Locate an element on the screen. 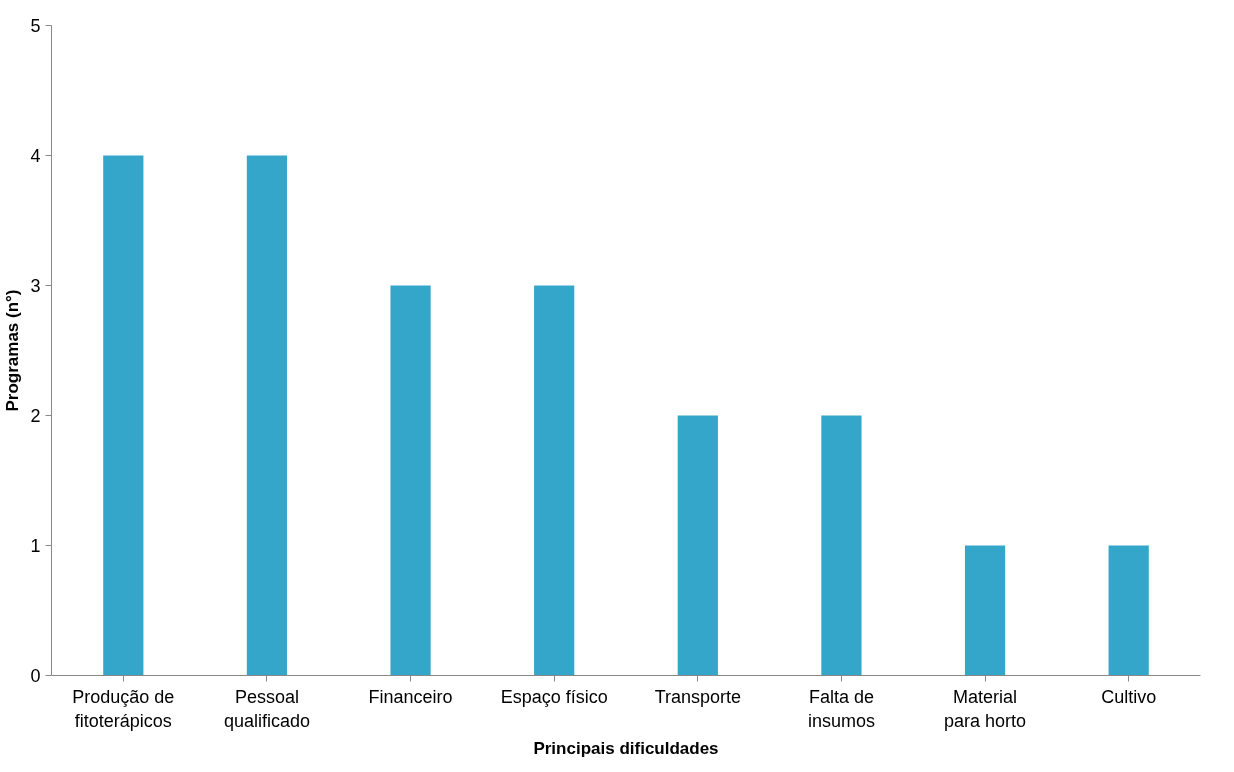 The width and height of the screenshot is (1234, 772). x-tick-label: Pessoal qualificado is located at coordinates (266, 708).